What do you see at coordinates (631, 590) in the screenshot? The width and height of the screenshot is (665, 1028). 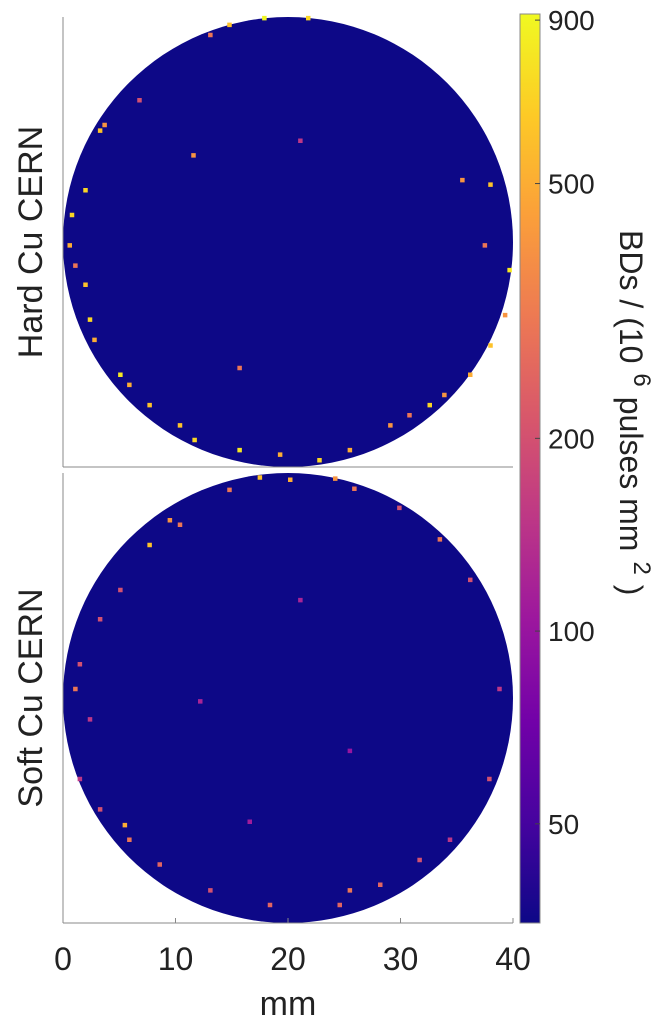 I see `colorbar-label-part: )` at bounding box center [631, 590].